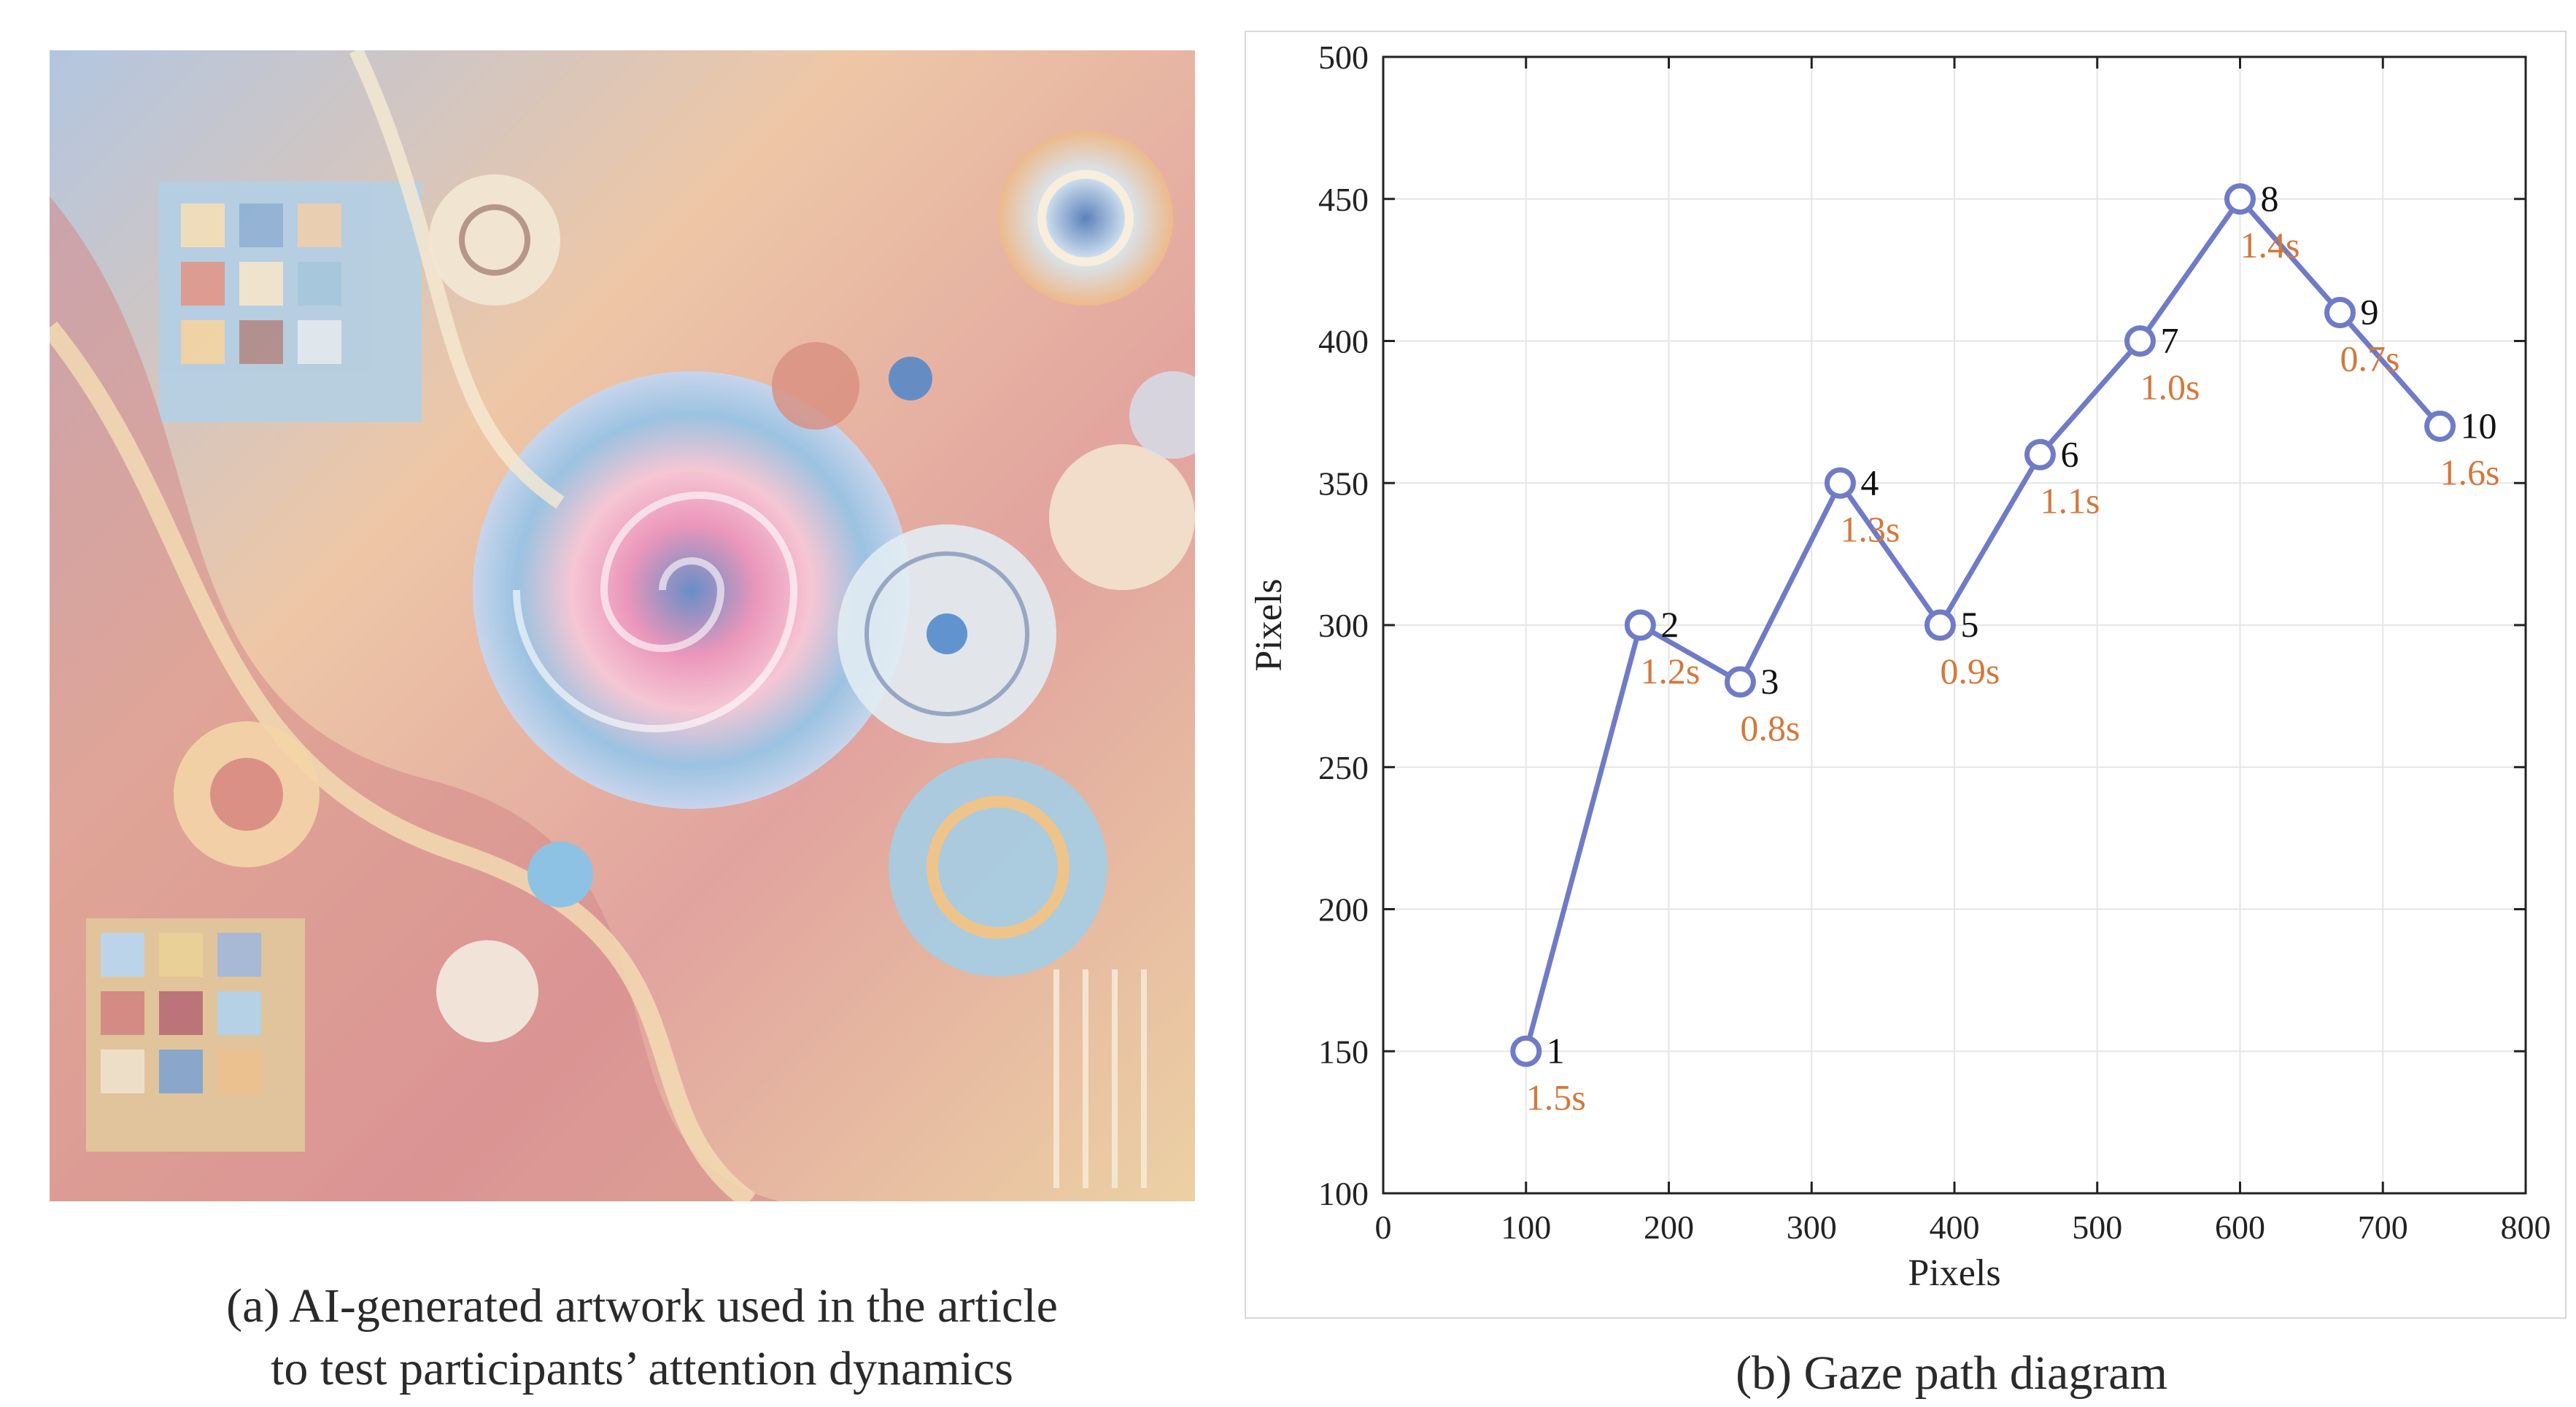  Describe the element at coordinates (1343, 625) in the screenshot. I see `y-tick-label: 300` at that location.